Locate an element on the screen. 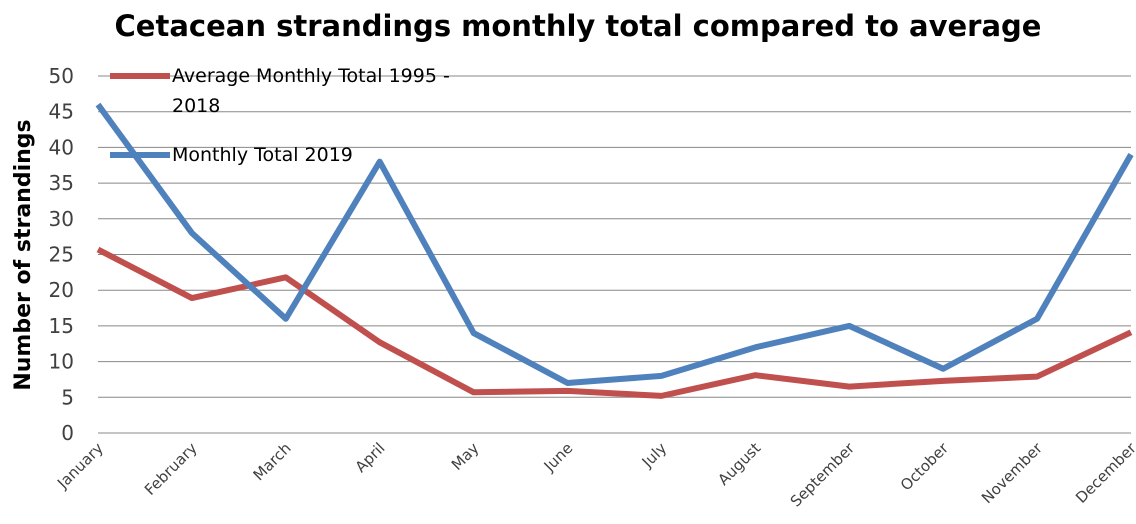 The height and width of the screenshot is (524, 1136). x-tick-label: December is located at coordinates (1104, 473).